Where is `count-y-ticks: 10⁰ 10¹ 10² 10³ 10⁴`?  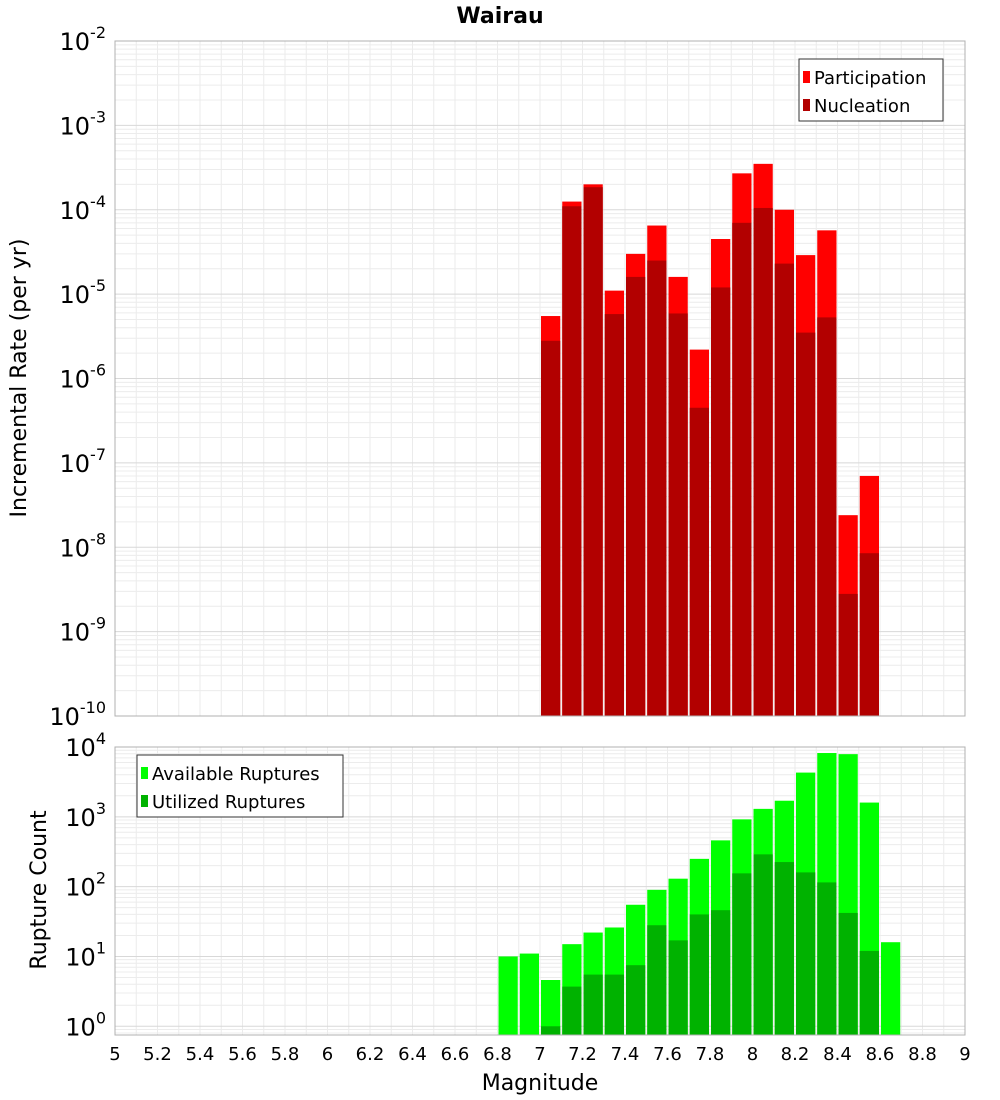
count-y-ticks: 10⁰ 10¹ 10² 10³ 10⁴ is located at coordinates (85, 885).